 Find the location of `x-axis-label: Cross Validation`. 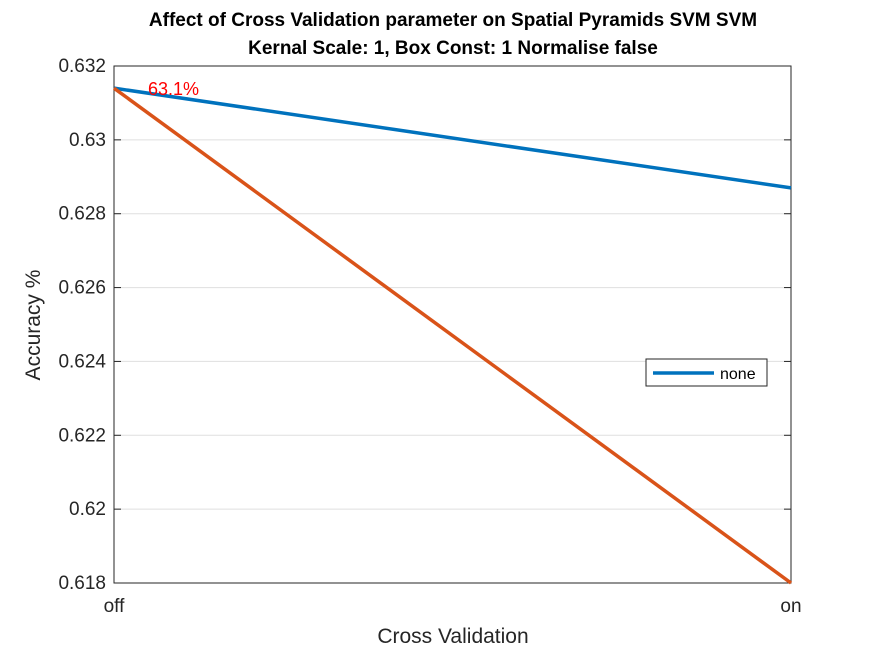

x-axis-label: Cross Validation is located at coordinates (452, 636).